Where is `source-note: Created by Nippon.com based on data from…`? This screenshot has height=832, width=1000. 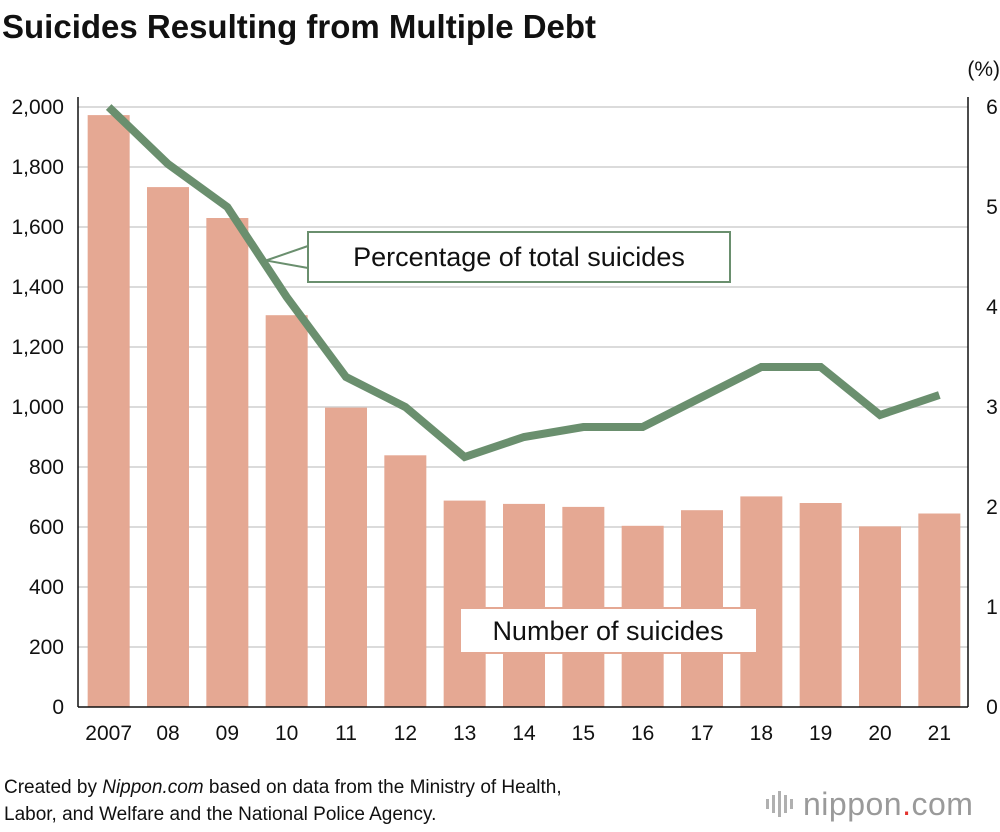
source-note: Created by Nippon.com based on data from… is located at coordinates (283, 801).